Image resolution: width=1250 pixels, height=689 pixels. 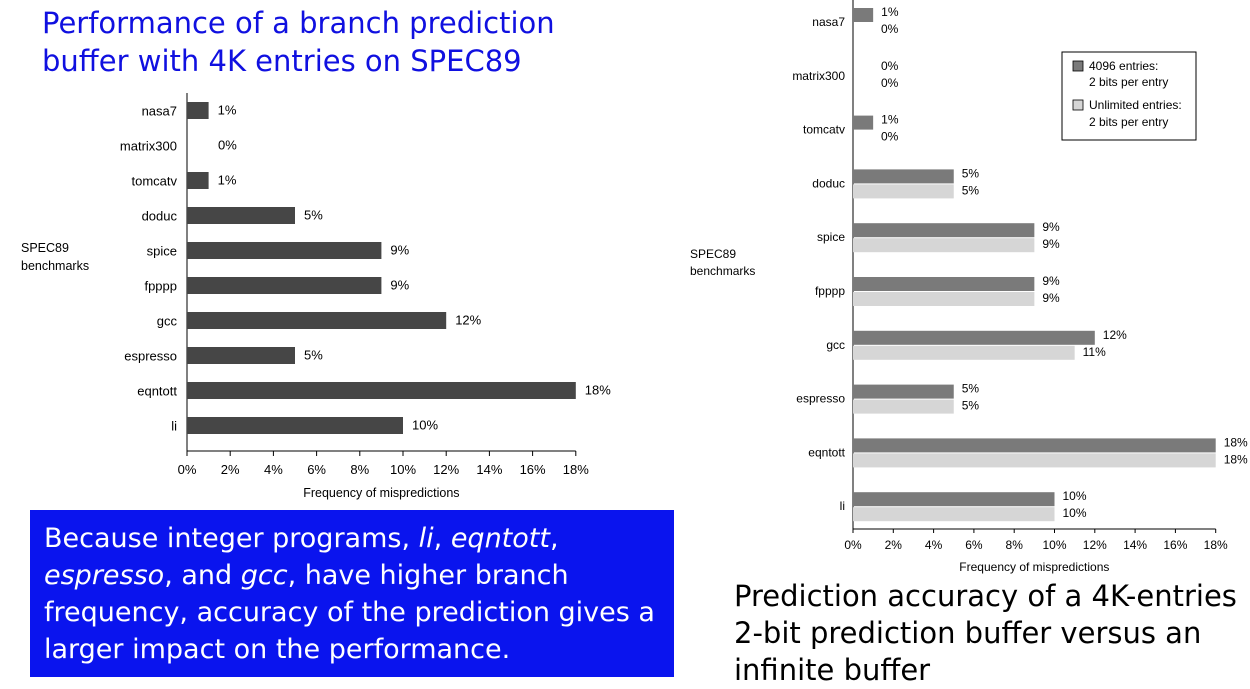 What do you see at coordinates (890, 66) in the screenshot?
I see `data-label-4096: 0%` at bounding box center [890, 66].